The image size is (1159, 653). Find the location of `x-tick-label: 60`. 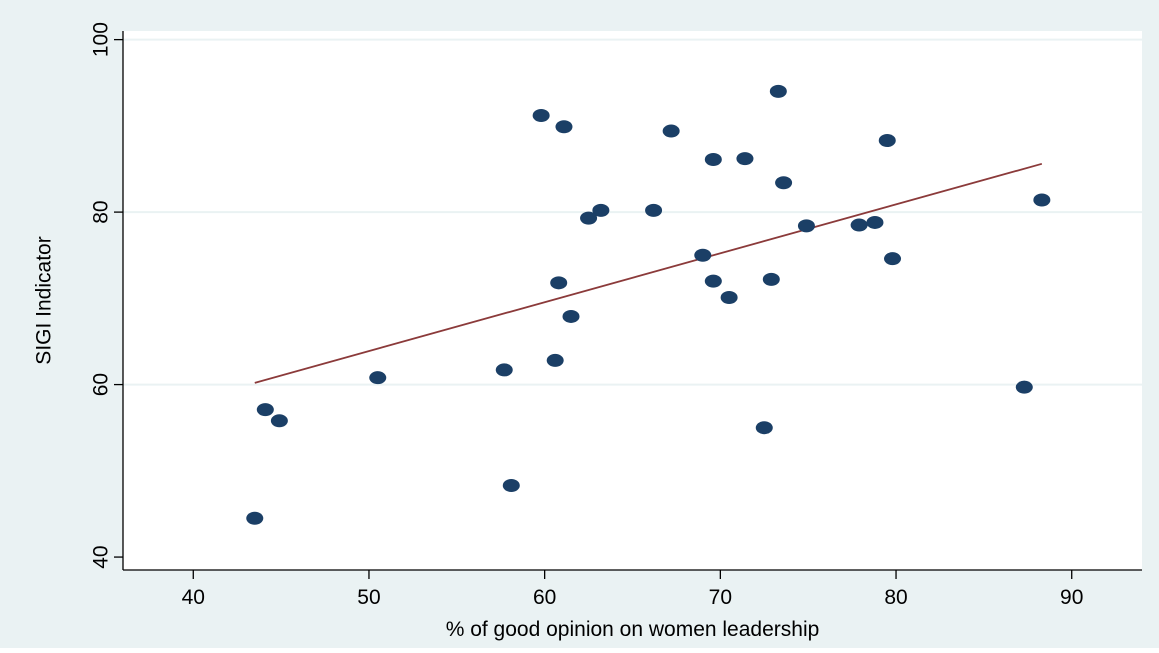

x-tick-label: 60 is located at coordinates (544, 597).